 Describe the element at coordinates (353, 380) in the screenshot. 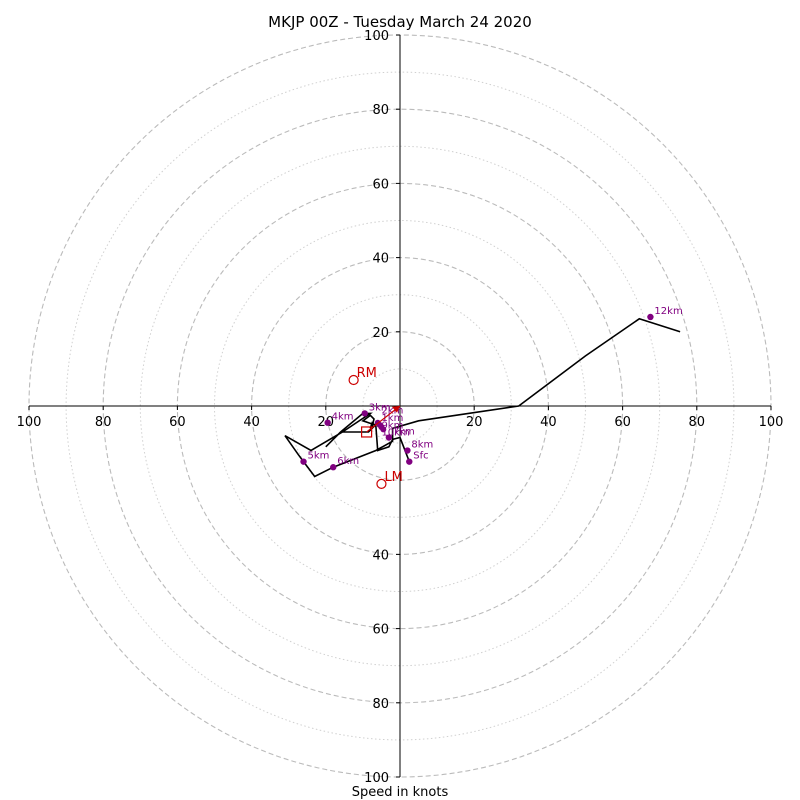

I see `storm-motion-rm-marker` at that location.